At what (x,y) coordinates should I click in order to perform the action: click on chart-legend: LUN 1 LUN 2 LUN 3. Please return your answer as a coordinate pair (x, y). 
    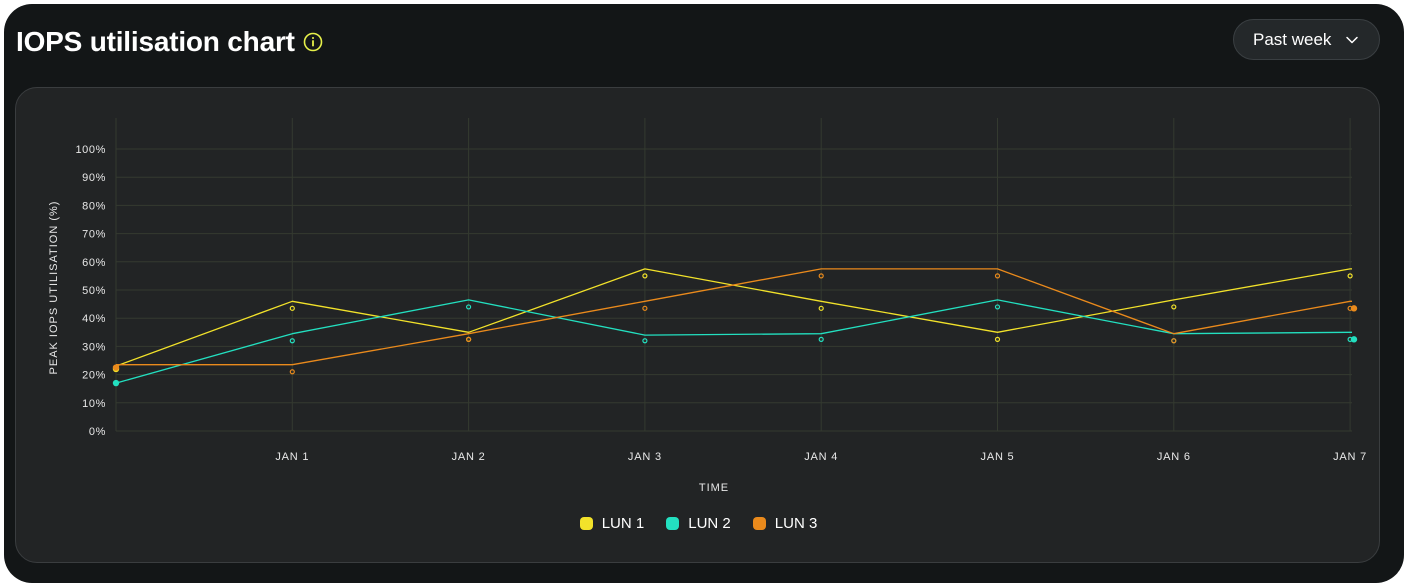
    Looking at the image, I should click on (698, 523).